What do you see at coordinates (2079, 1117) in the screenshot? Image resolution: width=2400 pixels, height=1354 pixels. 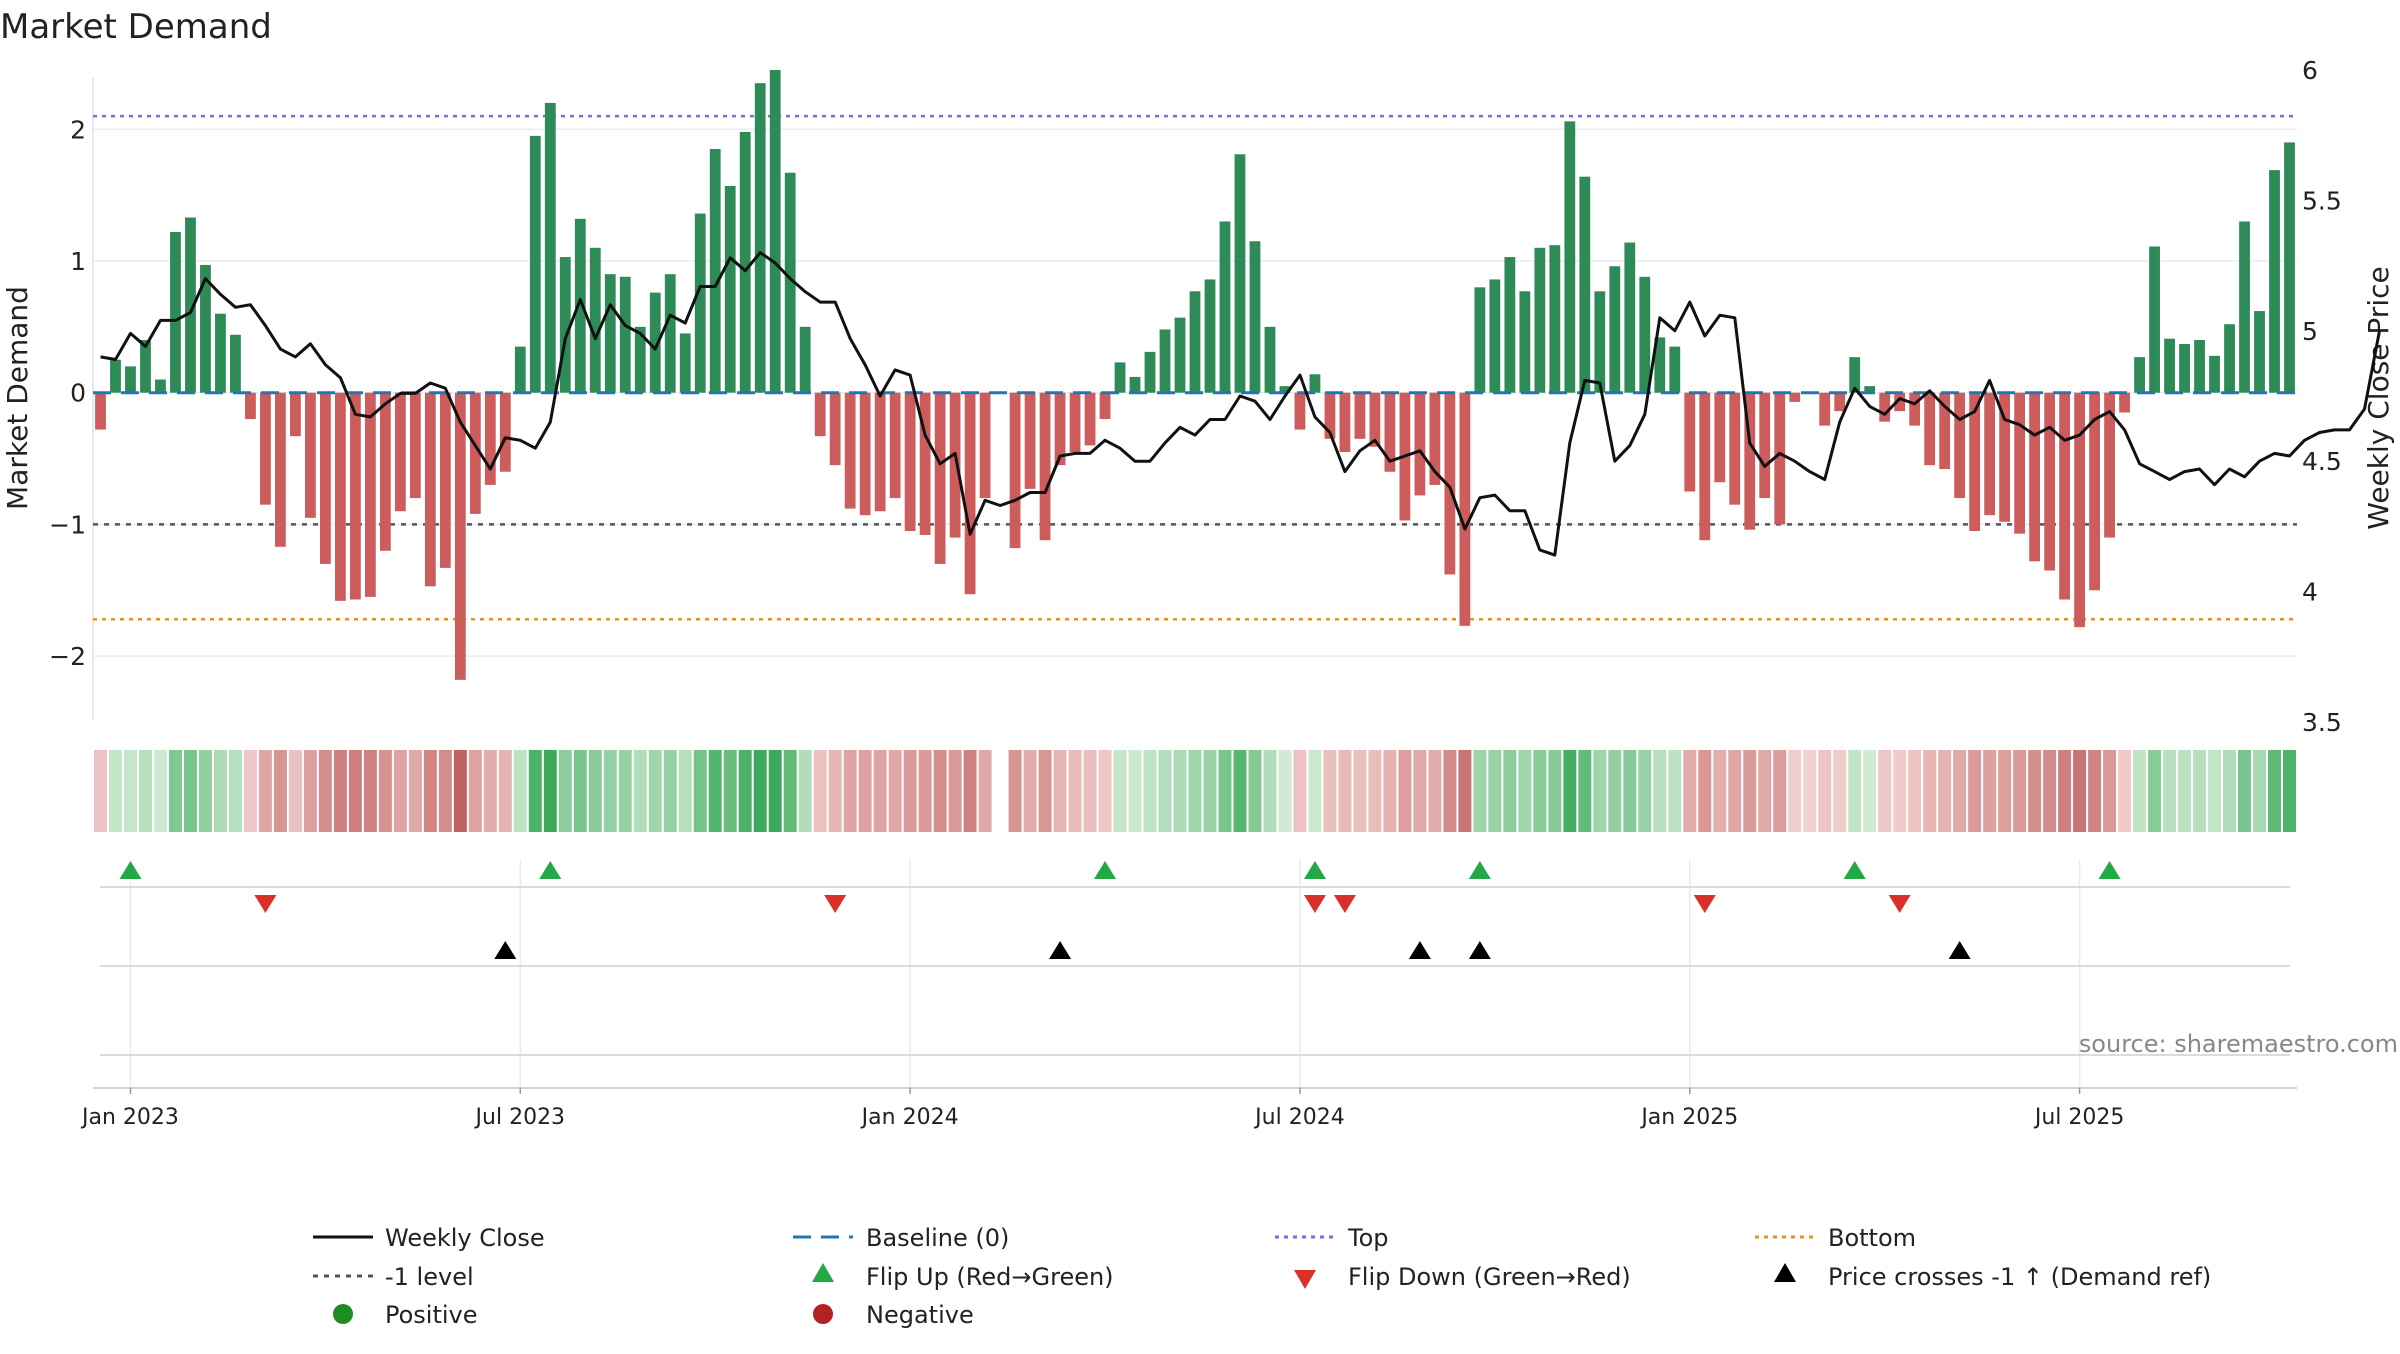 I see `x-tick-label: Jul 2025` at bounding box center [2079, 1117].